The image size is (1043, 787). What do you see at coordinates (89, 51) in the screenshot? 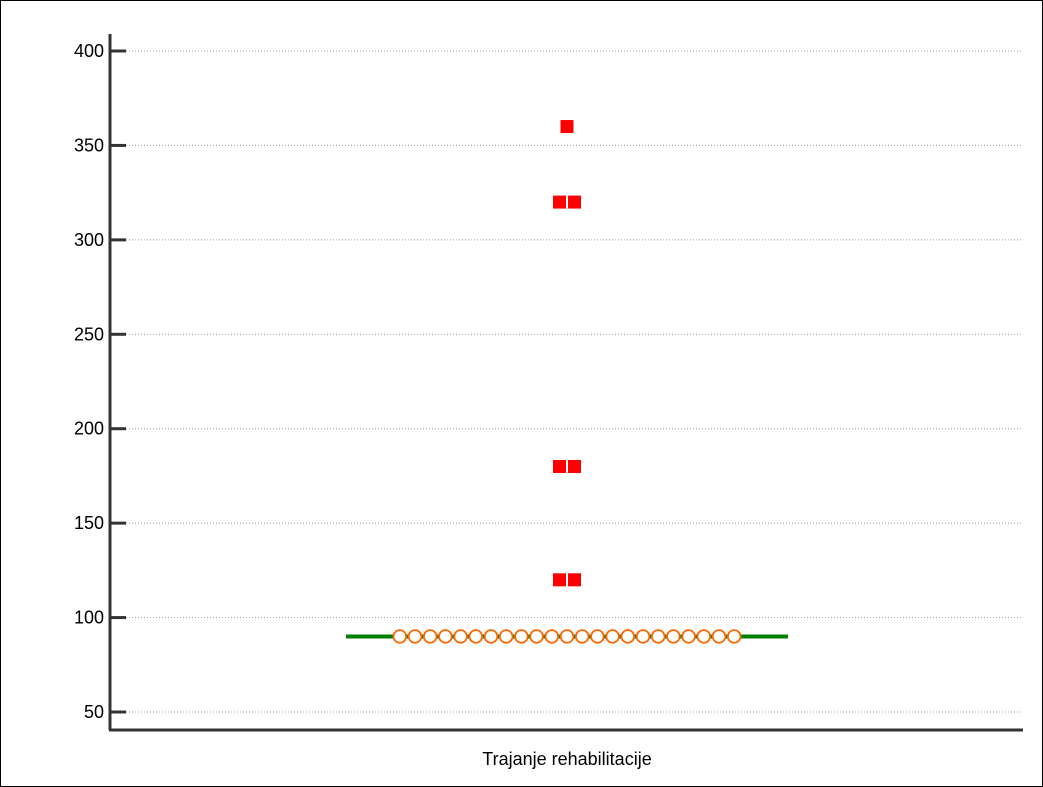
I see `y-tick-label-400: 400` at bounding box center [89, 51].